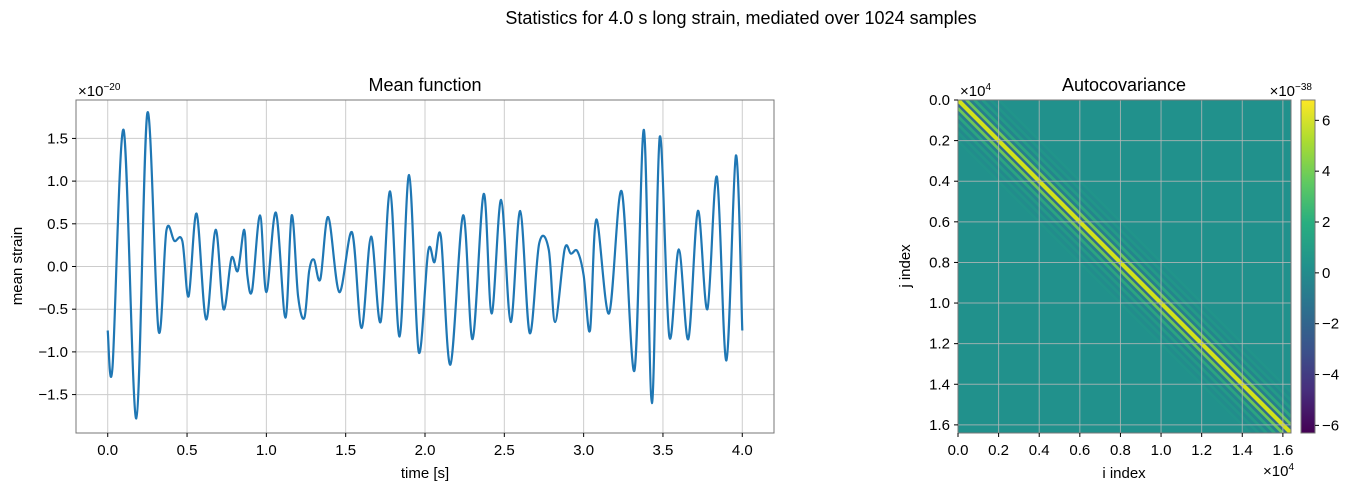 This screenshot has height=492, width=1352. What do you see at coordinates (1124, 85) in the screenshot?
I see `autocovariance-title: Autocovariance` at bounding box center [1124, 85].